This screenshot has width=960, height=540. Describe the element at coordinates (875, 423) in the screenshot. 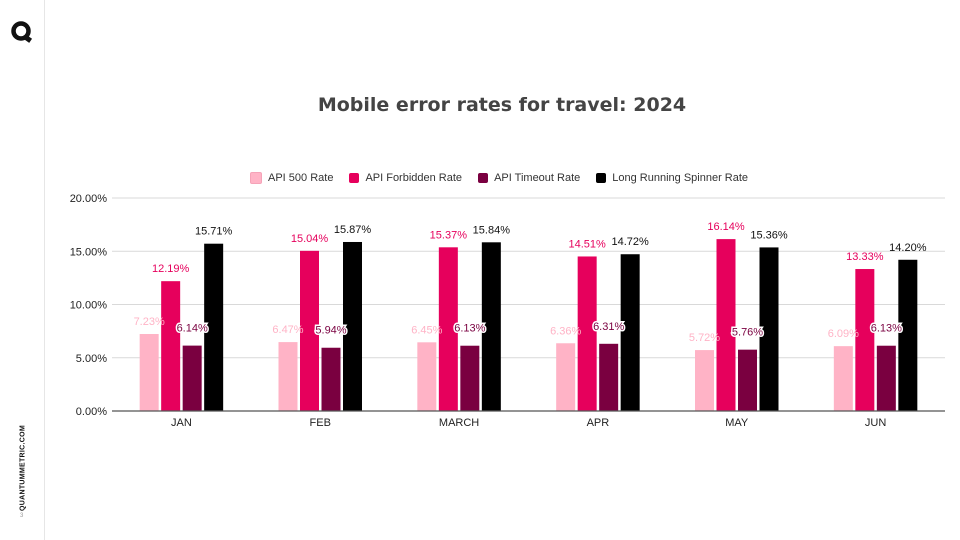

I see `x-tick-label: JUN` at that location.